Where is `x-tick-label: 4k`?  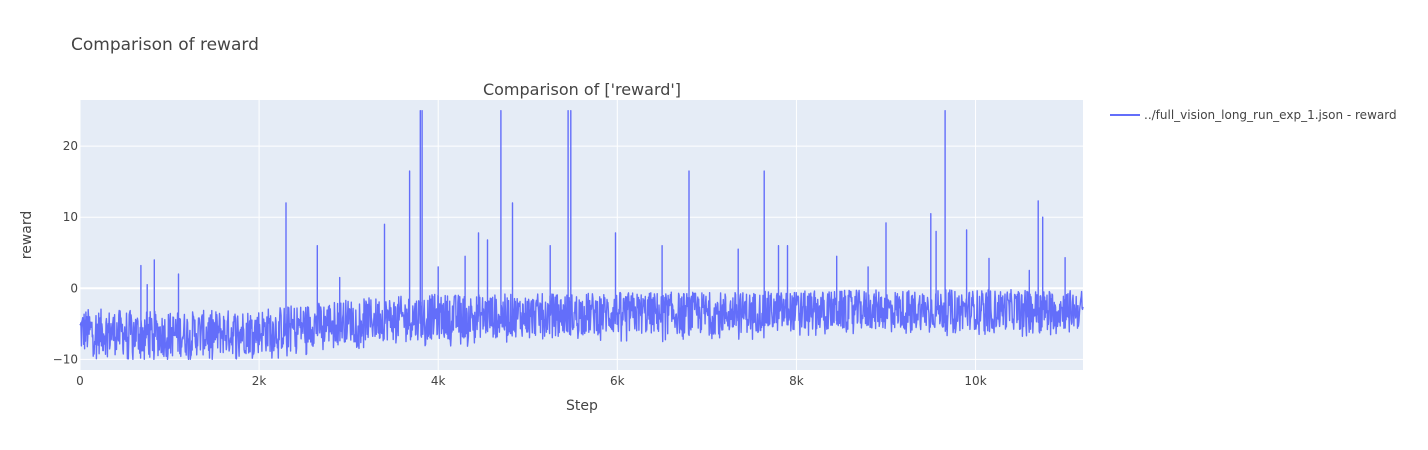 x-tick-label: 4k is located at coordinates (438, 381).